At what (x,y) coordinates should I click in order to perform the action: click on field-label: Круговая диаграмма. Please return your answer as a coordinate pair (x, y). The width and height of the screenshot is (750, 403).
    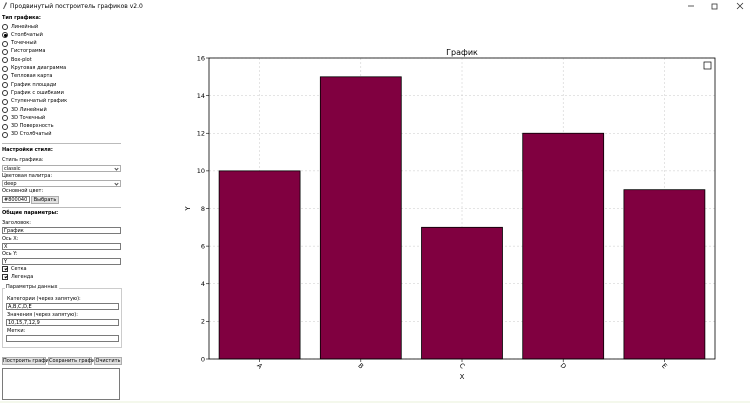
    Looking at the image, I should click on (39, 68).